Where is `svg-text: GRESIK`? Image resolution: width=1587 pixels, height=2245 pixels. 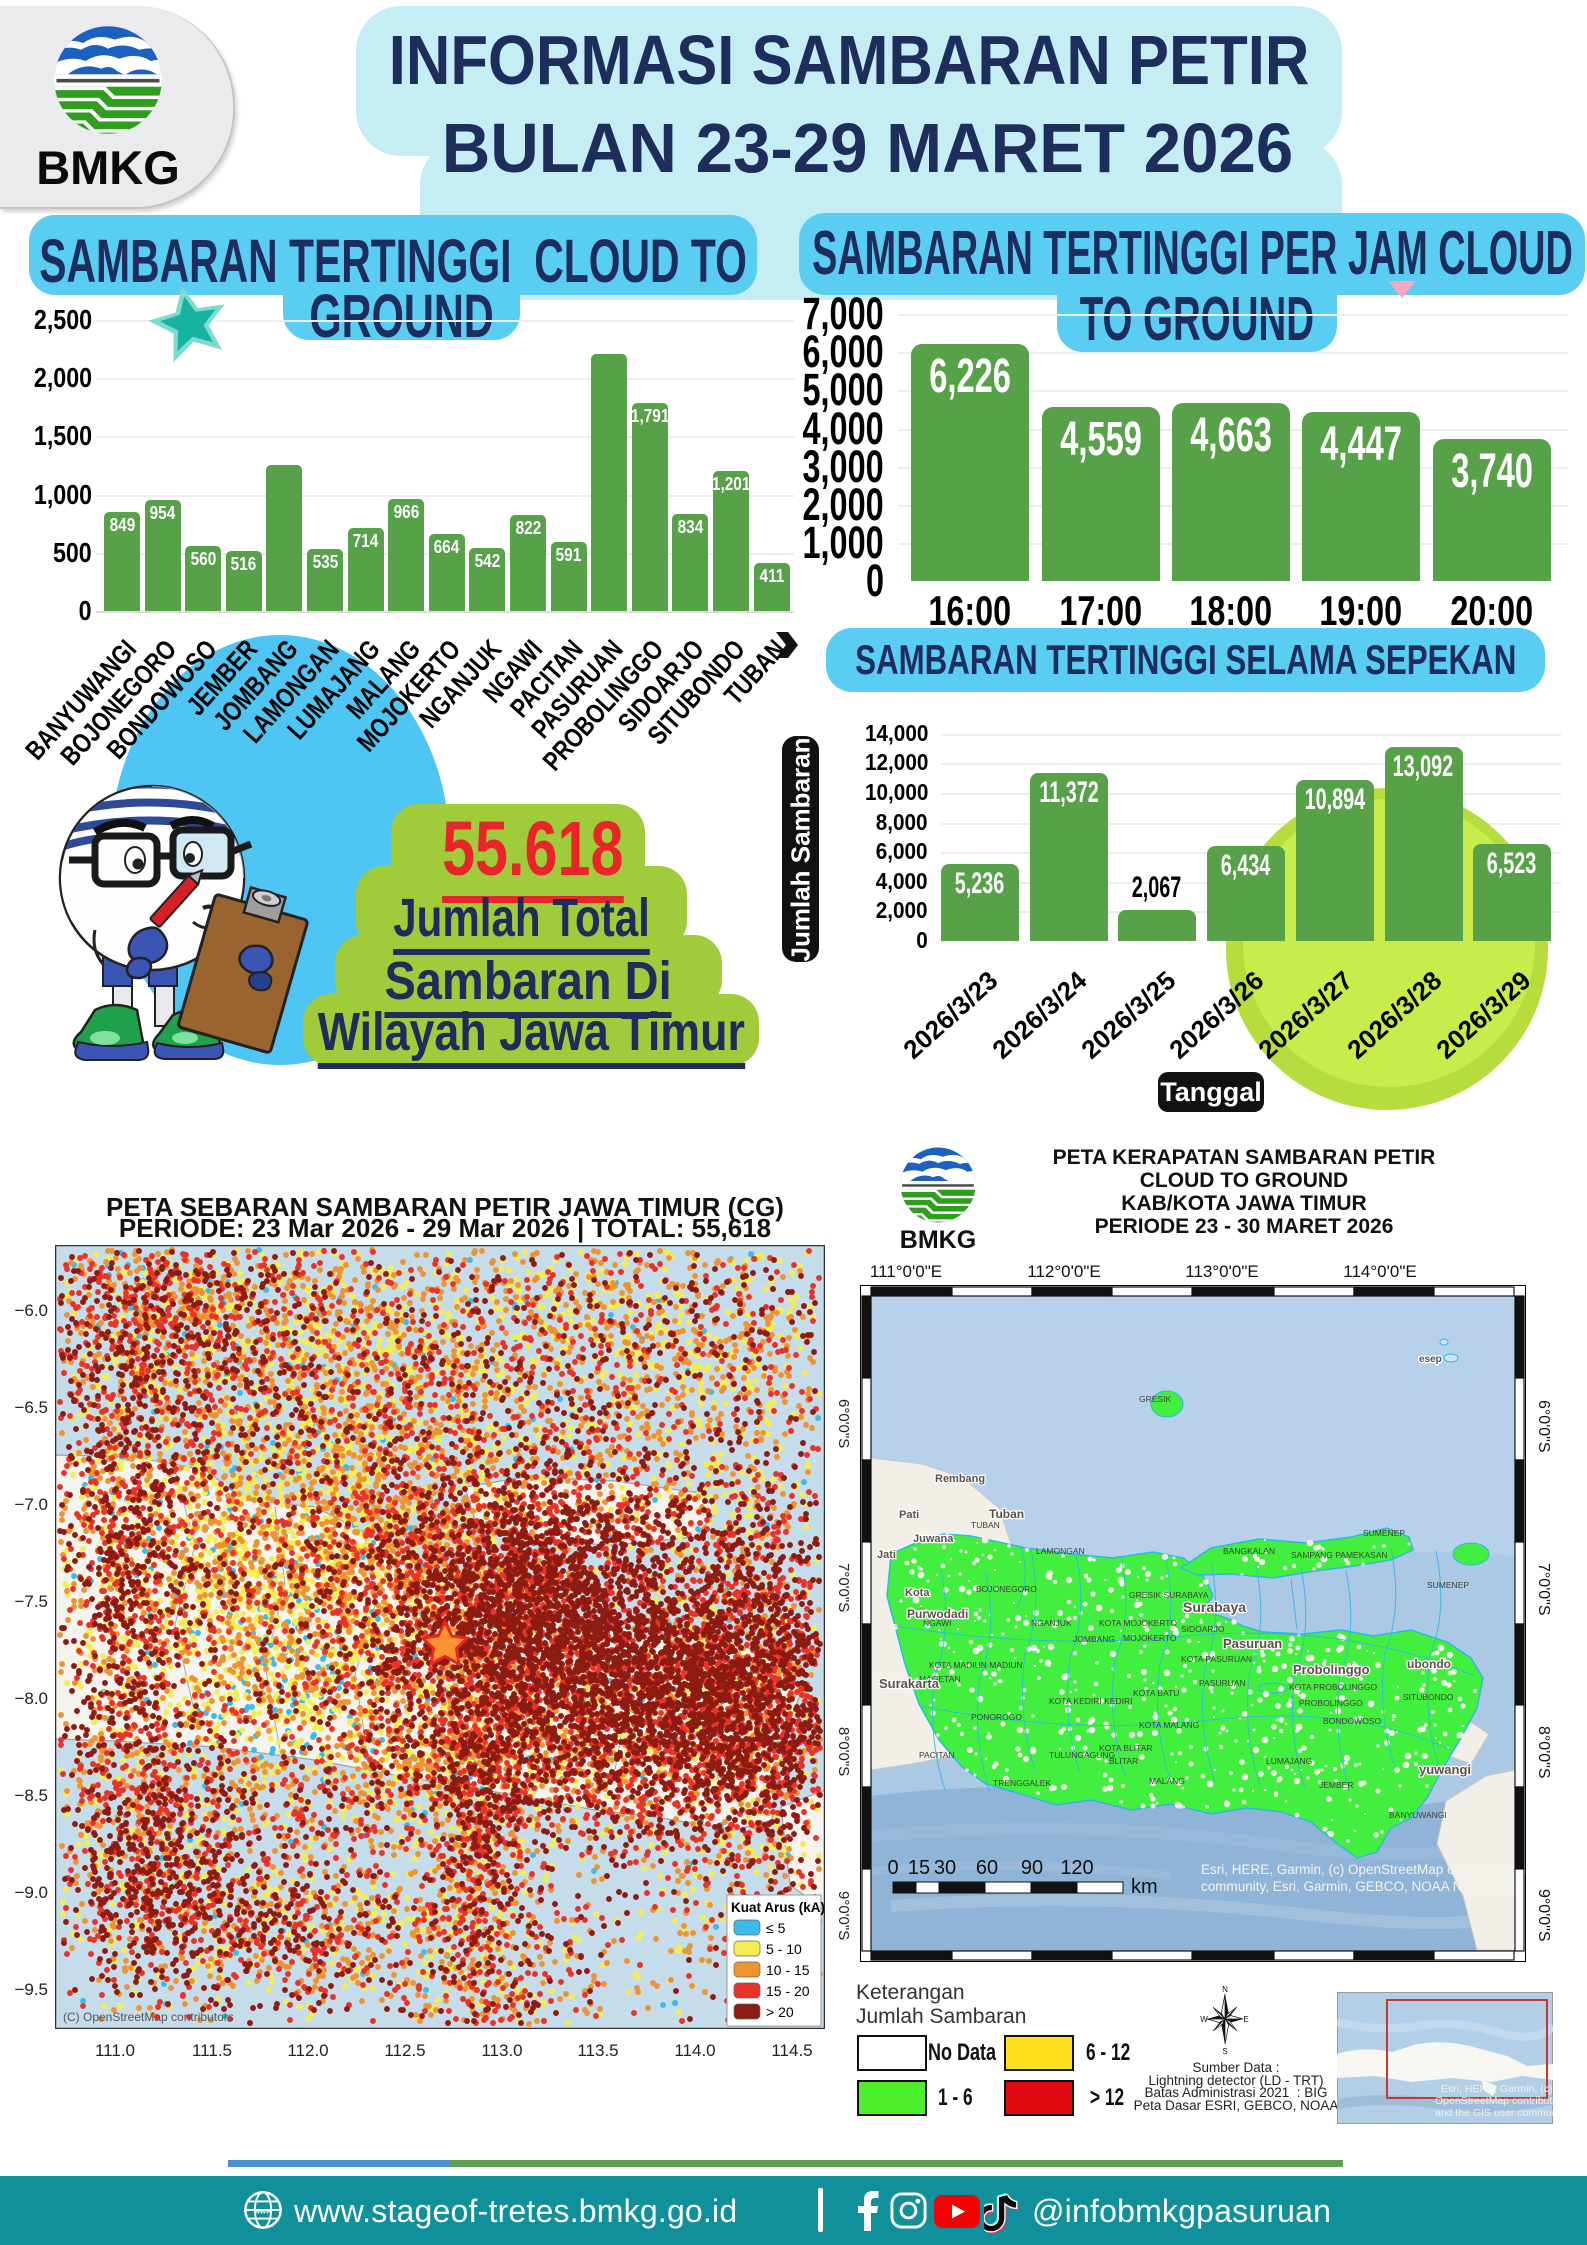 svg-text: GRESIK is located at coordinates (1155, 1399).